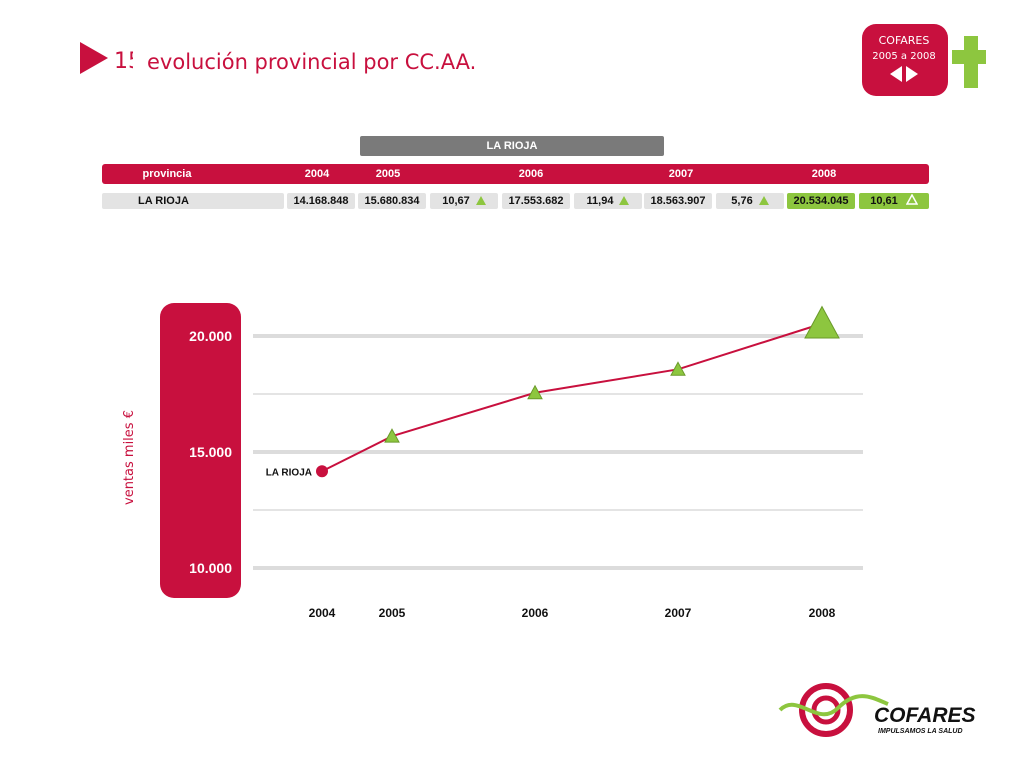  I want to click on col-2008: 2008, so click(824, 174).